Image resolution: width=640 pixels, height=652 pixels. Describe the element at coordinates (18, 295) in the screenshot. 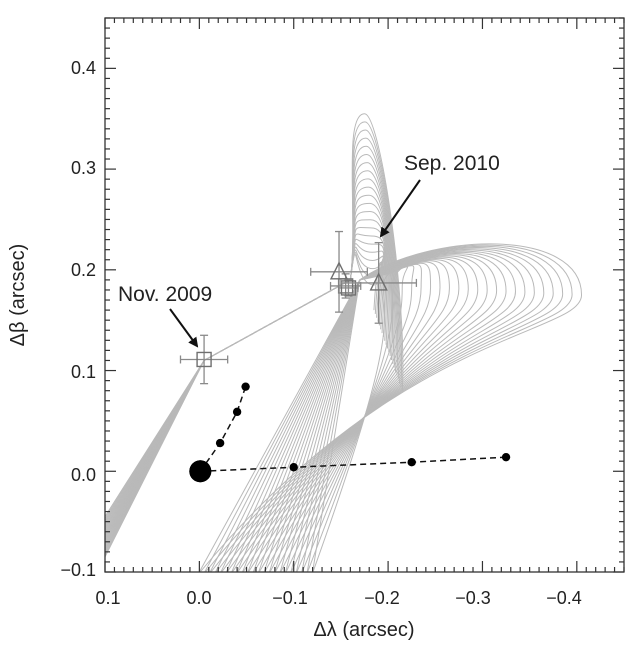

I see `y-axis-title: Δβ (arcsec)` at that location.